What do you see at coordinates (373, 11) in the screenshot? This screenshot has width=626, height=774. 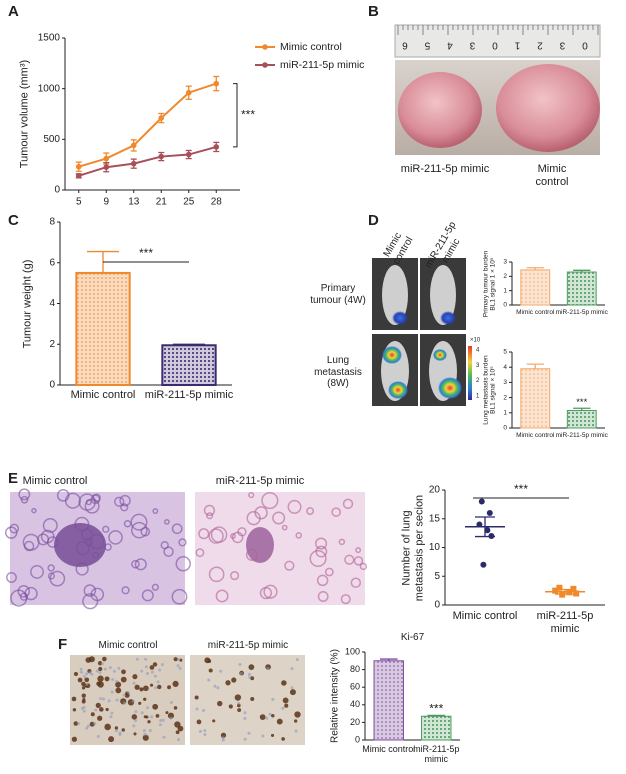 I see `panel-letter: B` at bounding box center [373, 11].